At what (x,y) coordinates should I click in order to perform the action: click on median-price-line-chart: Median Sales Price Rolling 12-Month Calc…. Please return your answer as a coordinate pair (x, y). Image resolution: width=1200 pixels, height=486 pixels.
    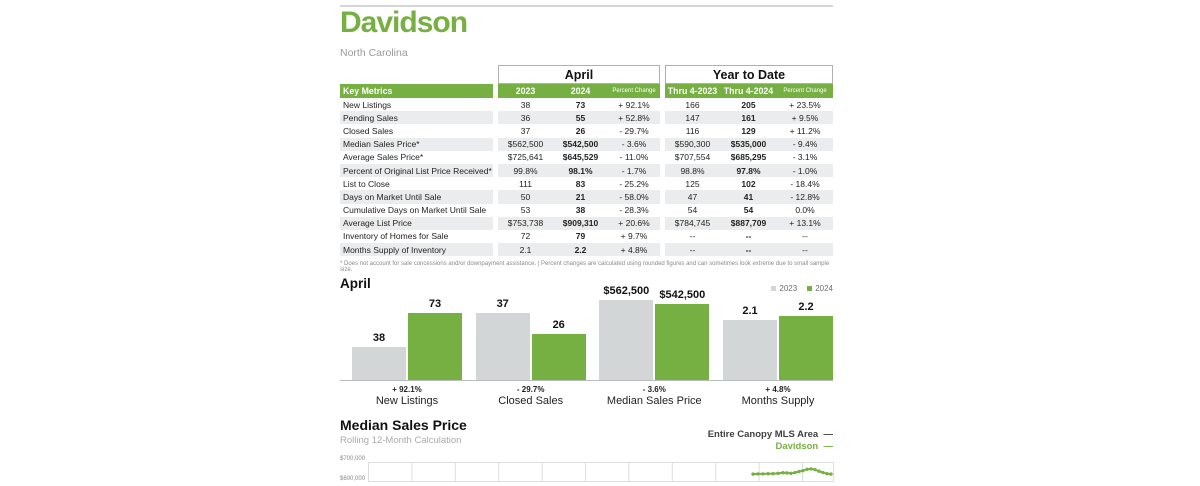
    Looking at the image, I should click on (587, 451).